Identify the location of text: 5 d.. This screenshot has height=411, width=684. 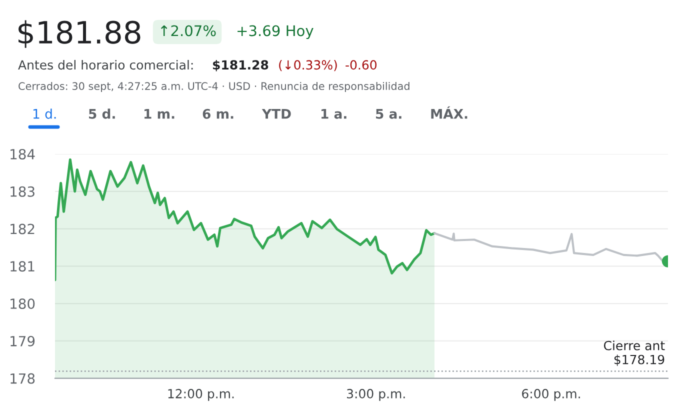
(102, 113).